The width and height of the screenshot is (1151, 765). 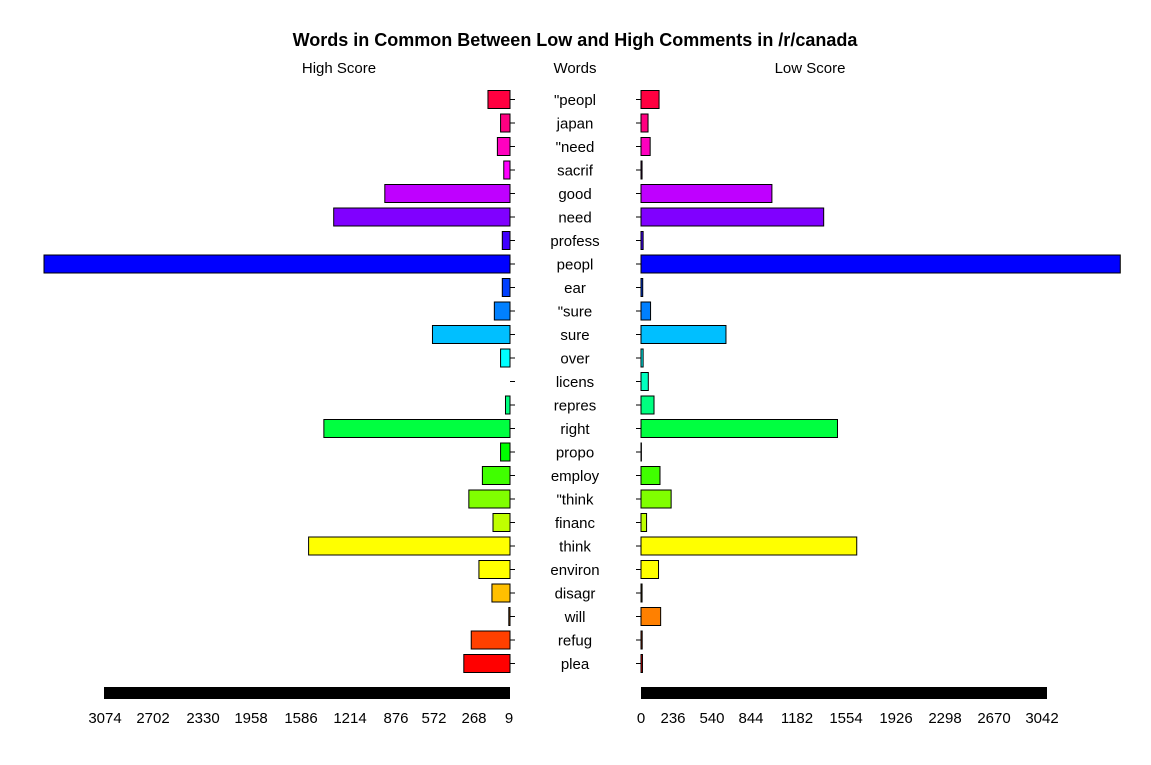 I want to click on word-label: over, so click(x=574, y=359).